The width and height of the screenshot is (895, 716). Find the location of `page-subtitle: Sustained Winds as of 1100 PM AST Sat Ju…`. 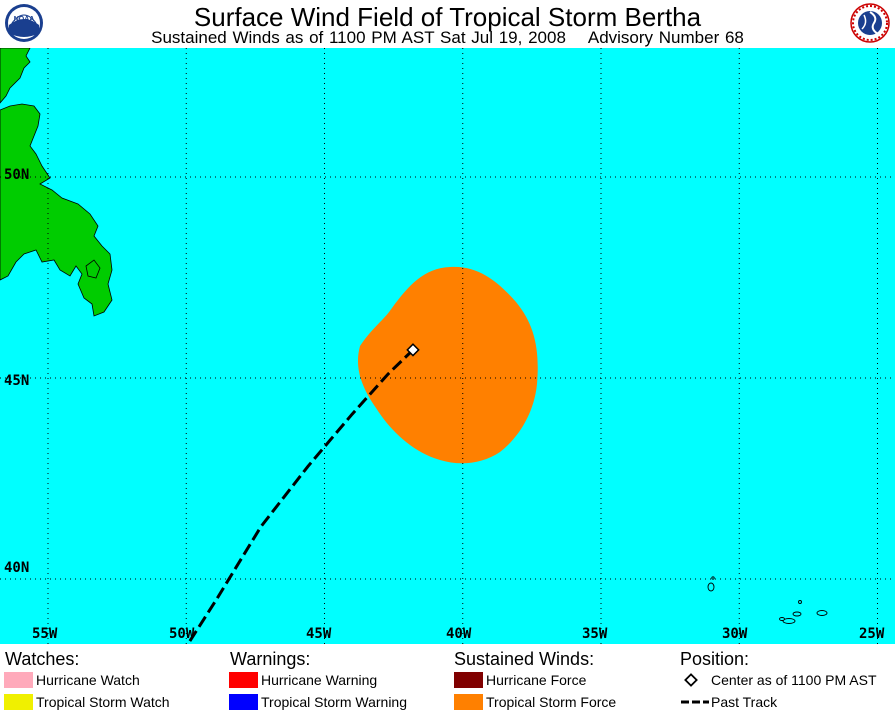

page-subtitle: Sustained Winds as of 1100 PM AST Sat Ju… is located at coordinates (447, 37).